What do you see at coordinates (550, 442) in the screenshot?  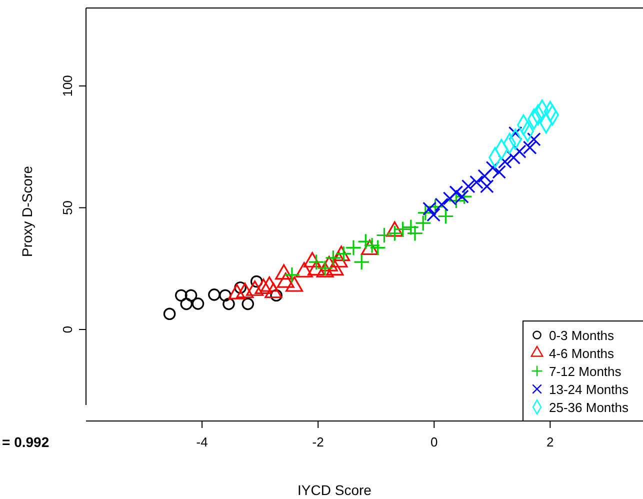 I see `x-tick-label: 2` at bounding box center [550, 442].